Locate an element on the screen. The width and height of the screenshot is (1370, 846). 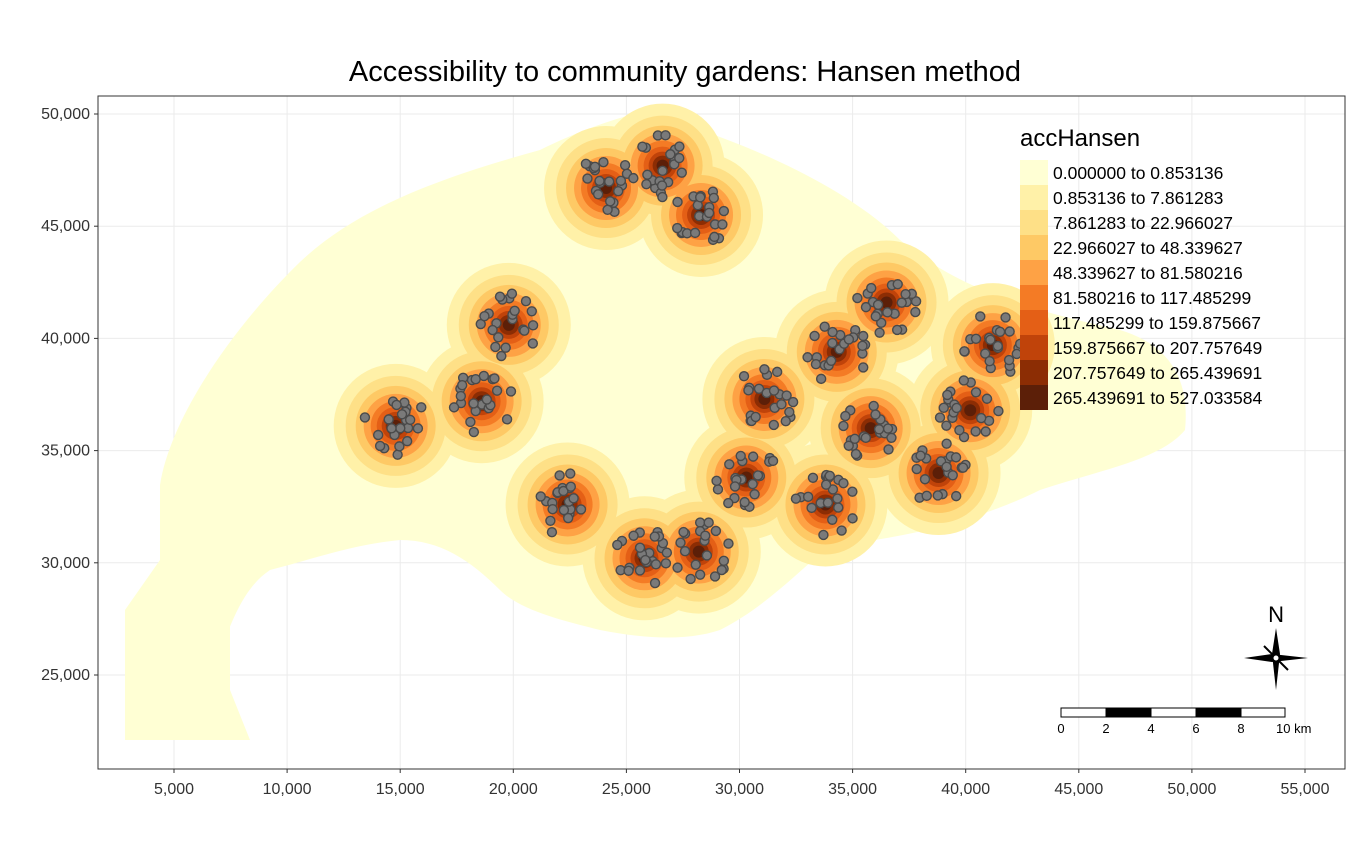
legend-title: accHansen is located at coordinates (1080, 138).